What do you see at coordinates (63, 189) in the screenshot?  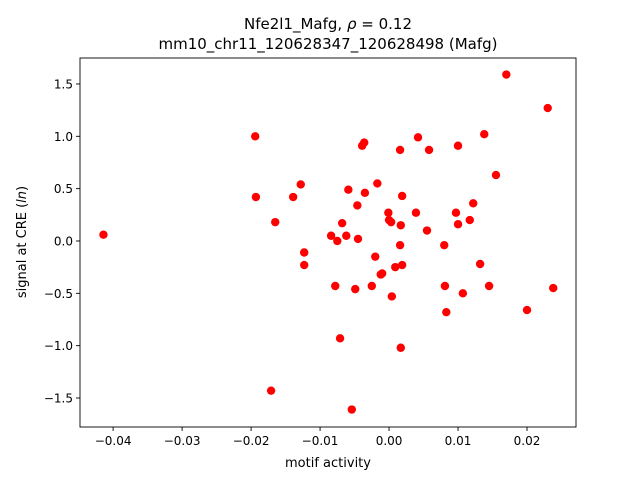 I see `y-tick-label: 0.5` at bounding box center [63, 189].